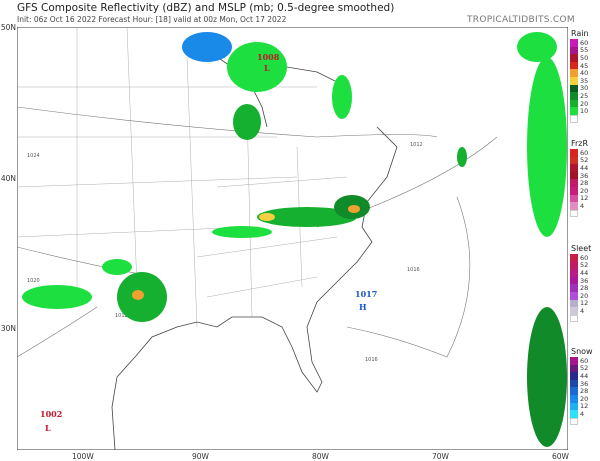 The height and width of the screenshot is (461, 600). What do you see at coordinates (584, 58) in the screenshot?
I see `legend-entry: 50` at bounding box center [584, 58].